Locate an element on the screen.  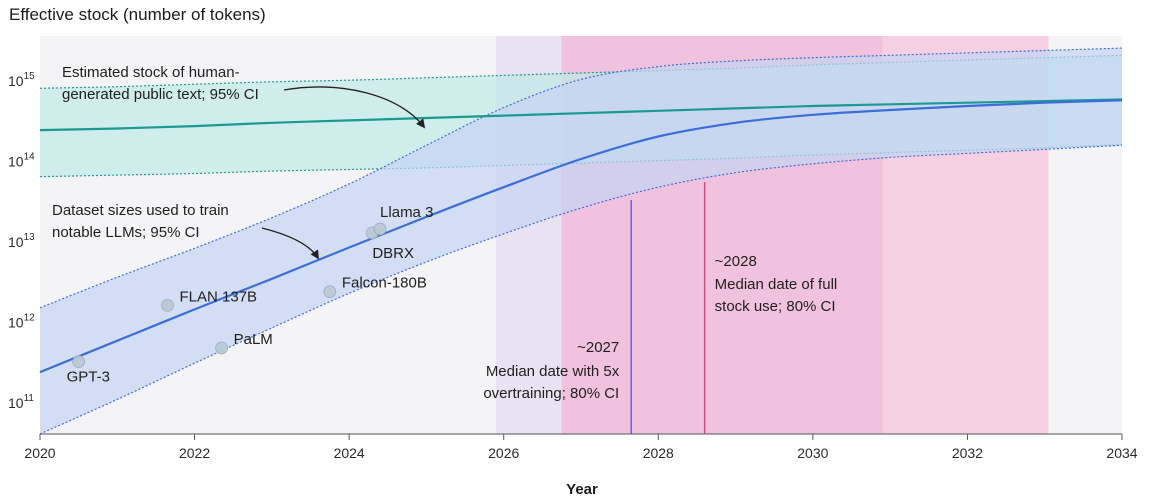
x-tick-label: 2020 is located at coordinates (39, 453).